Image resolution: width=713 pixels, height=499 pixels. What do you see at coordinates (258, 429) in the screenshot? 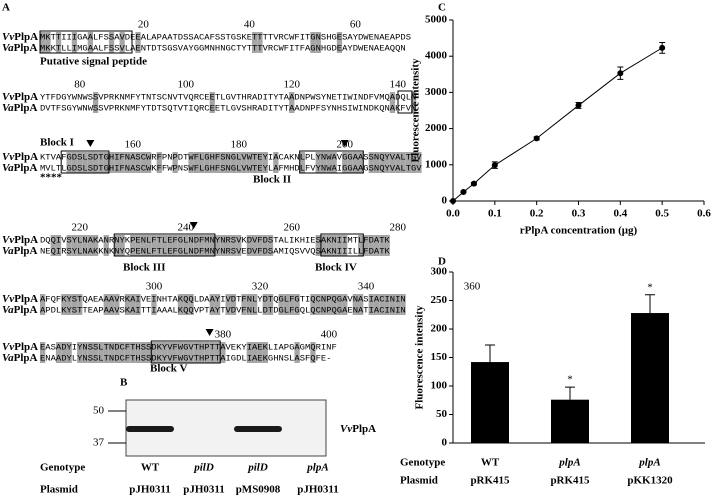
I see `blot-band` at bounding box center [258, 429].